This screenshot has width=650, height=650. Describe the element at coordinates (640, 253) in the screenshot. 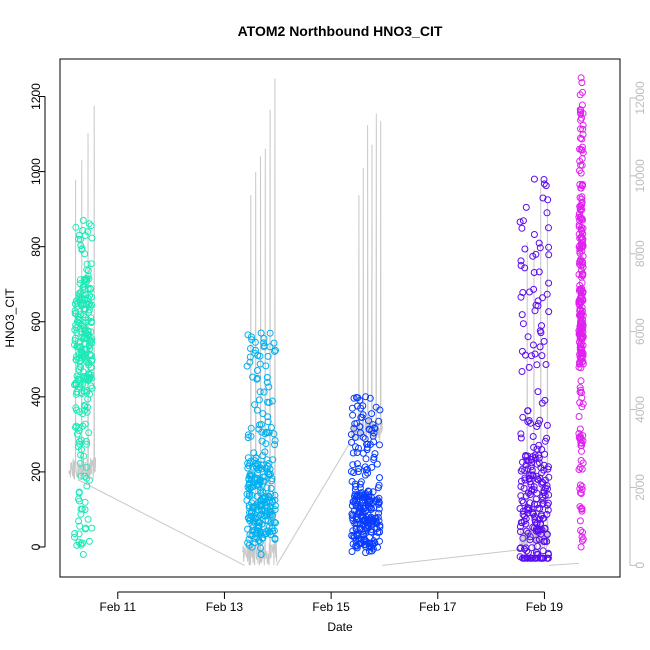

I see `y2-tick-label: 8000` at that location.